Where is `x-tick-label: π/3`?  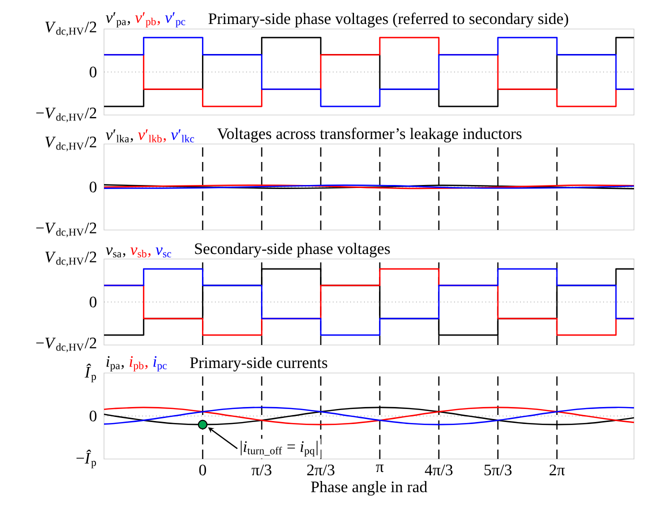
x-tick-label: π/3 is located at coordinates (262, 470).